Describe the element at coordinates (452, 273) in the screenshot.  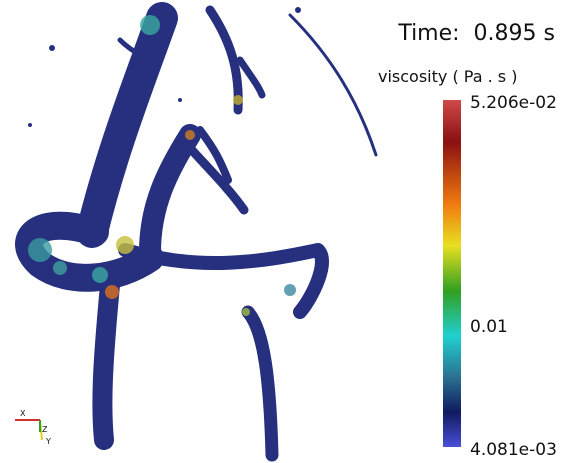
I see `colorbar` at that location.